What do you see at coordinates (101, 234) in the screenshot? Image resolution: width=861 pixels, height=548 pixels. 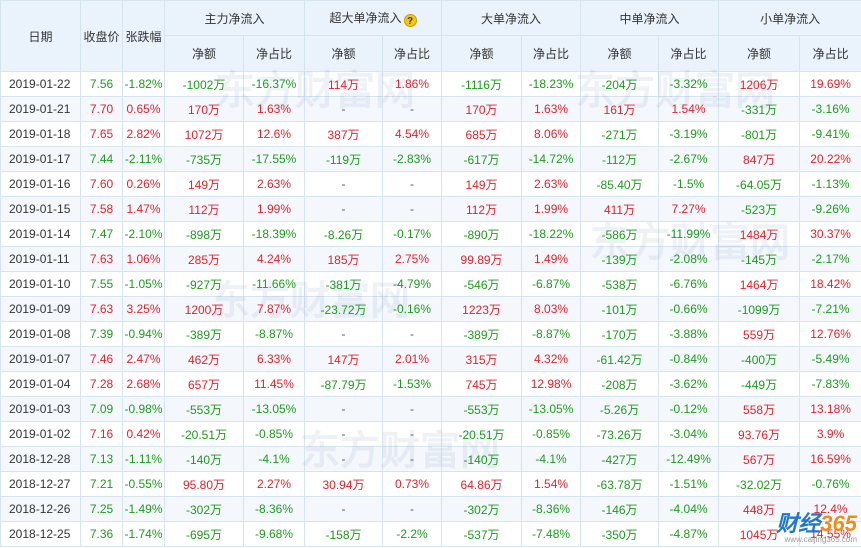 I see `close-price-cell: 7.47` at bounding box center [101, 234].